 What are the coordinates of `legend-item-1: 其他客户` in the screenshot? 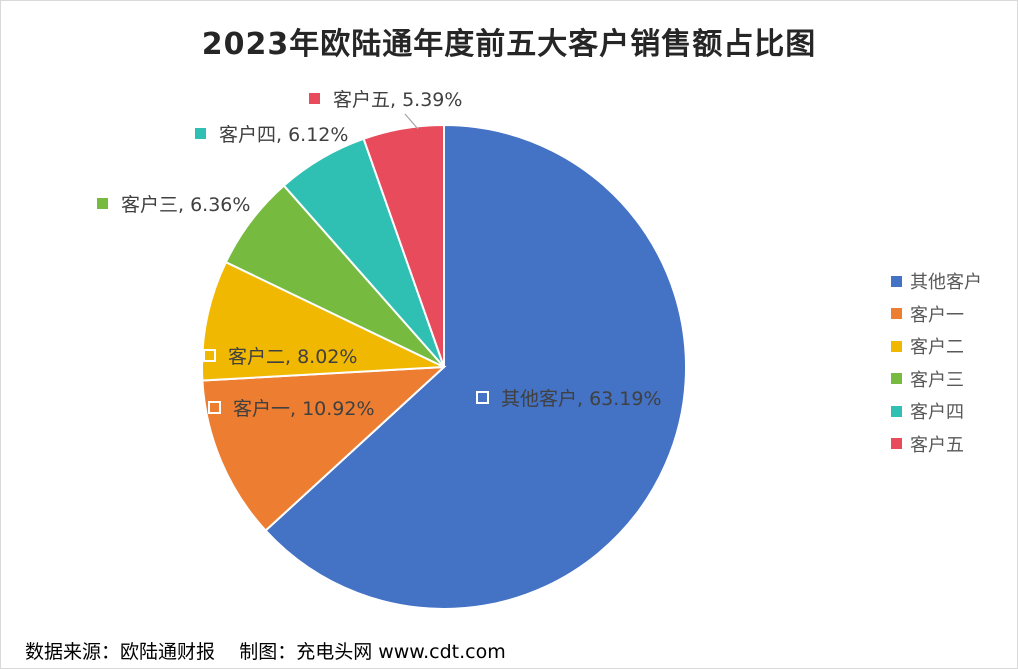 It's located at (936, 281).